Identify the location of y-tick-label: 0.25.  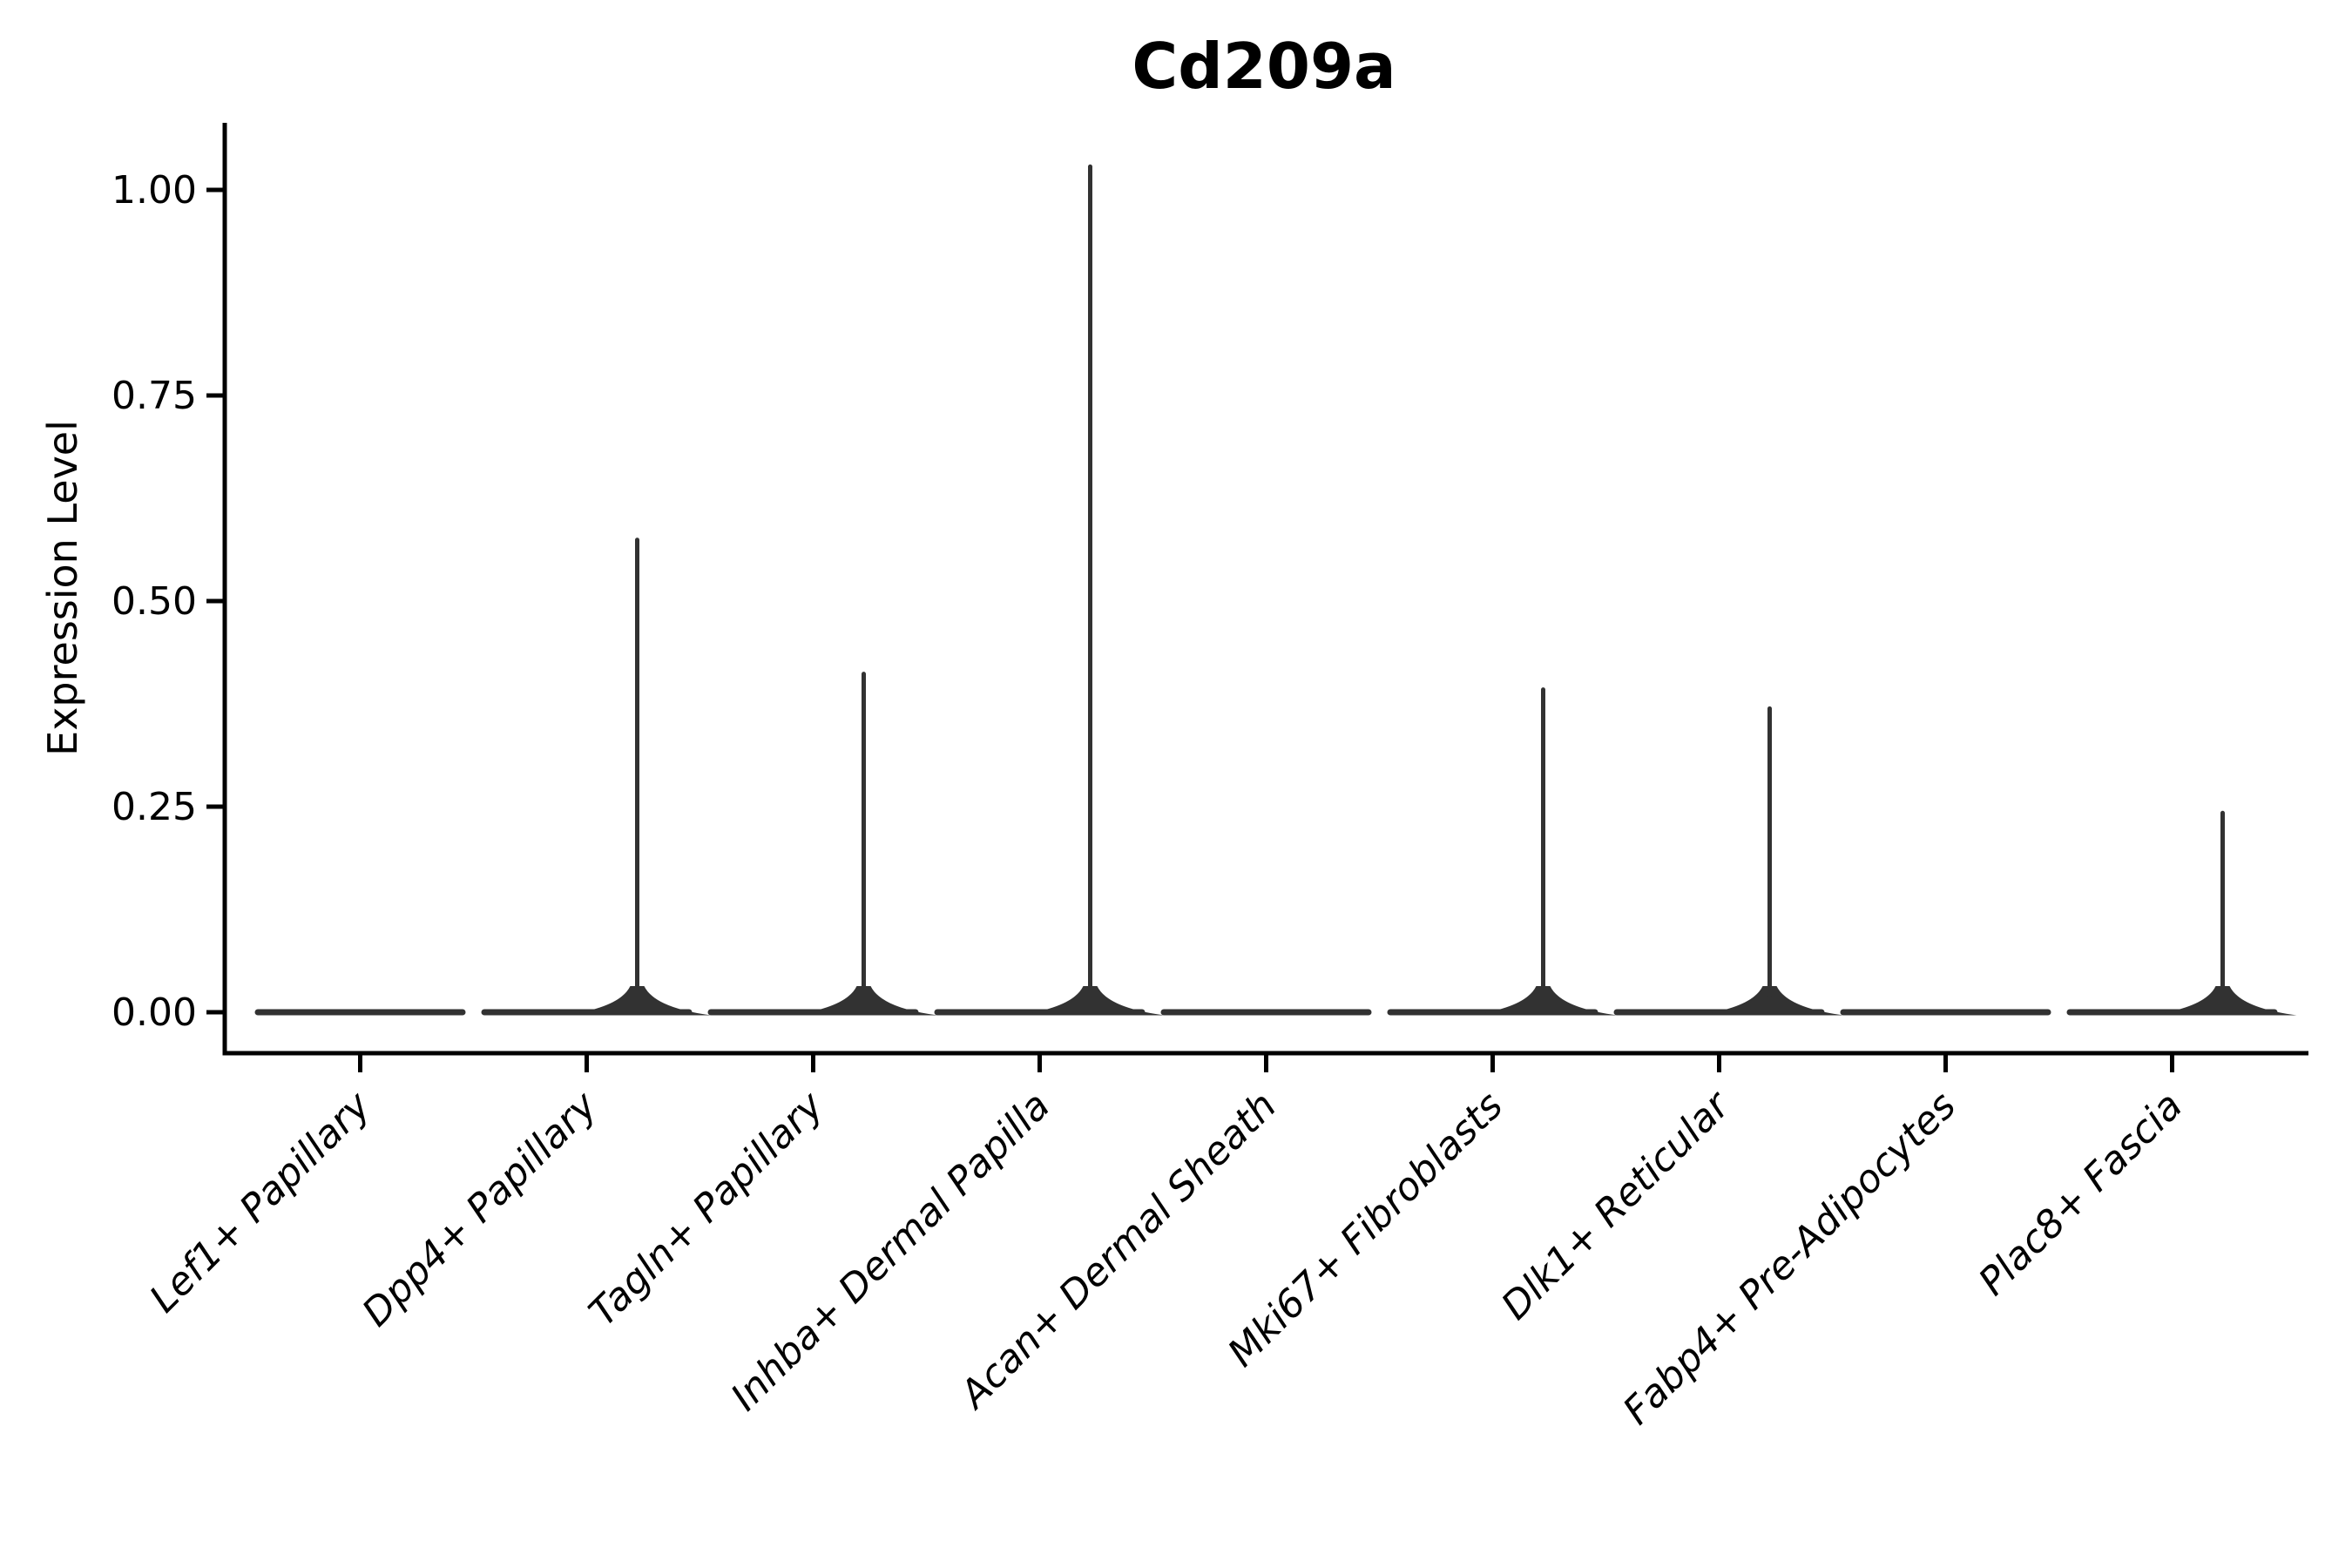
(154, 807).